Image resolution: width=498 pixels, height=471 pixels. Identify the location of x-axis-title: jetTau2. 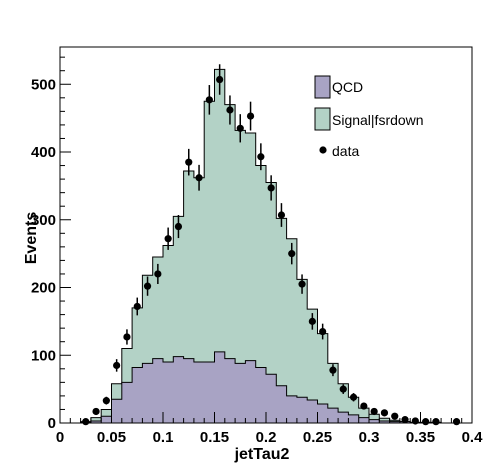
(262, 454).